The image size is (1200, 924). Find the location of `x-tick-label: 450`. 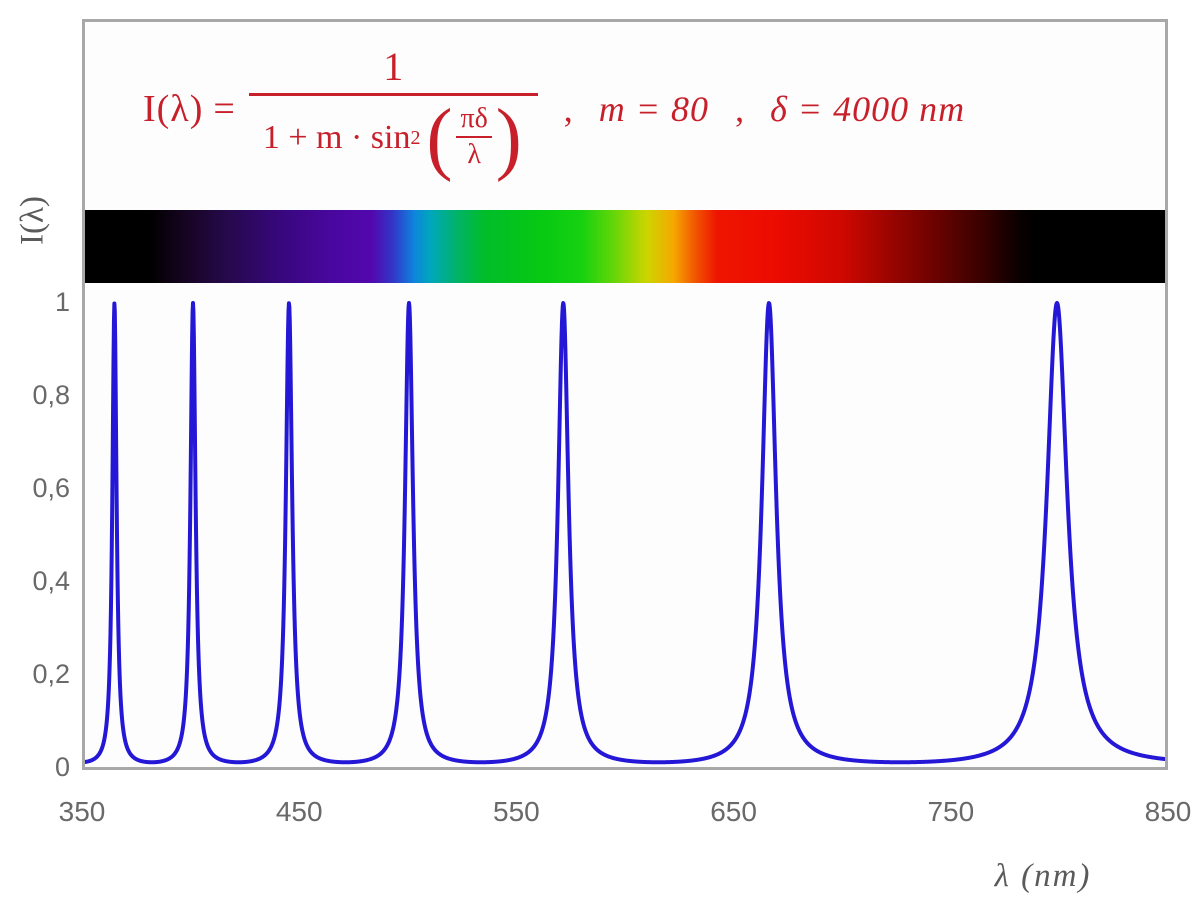

x-tick-label: 450 is located at coordinates (299, 811).